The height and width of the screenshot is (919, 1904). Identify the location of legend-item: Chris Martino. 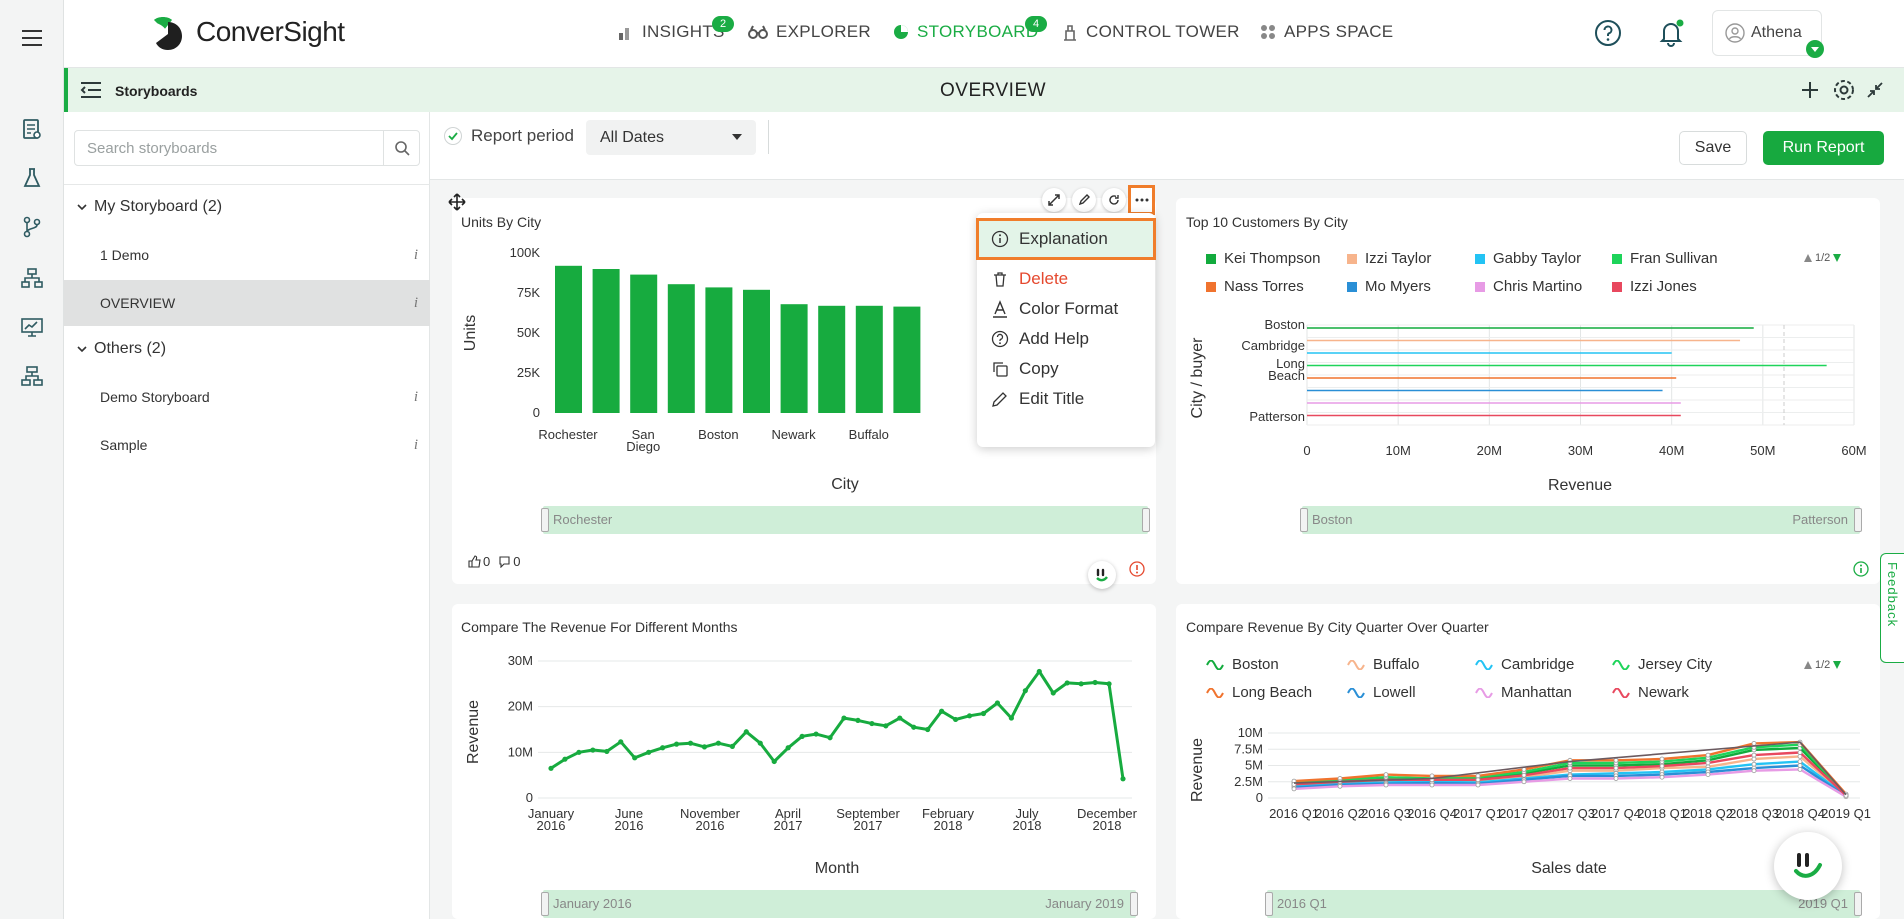
(1528, 286).